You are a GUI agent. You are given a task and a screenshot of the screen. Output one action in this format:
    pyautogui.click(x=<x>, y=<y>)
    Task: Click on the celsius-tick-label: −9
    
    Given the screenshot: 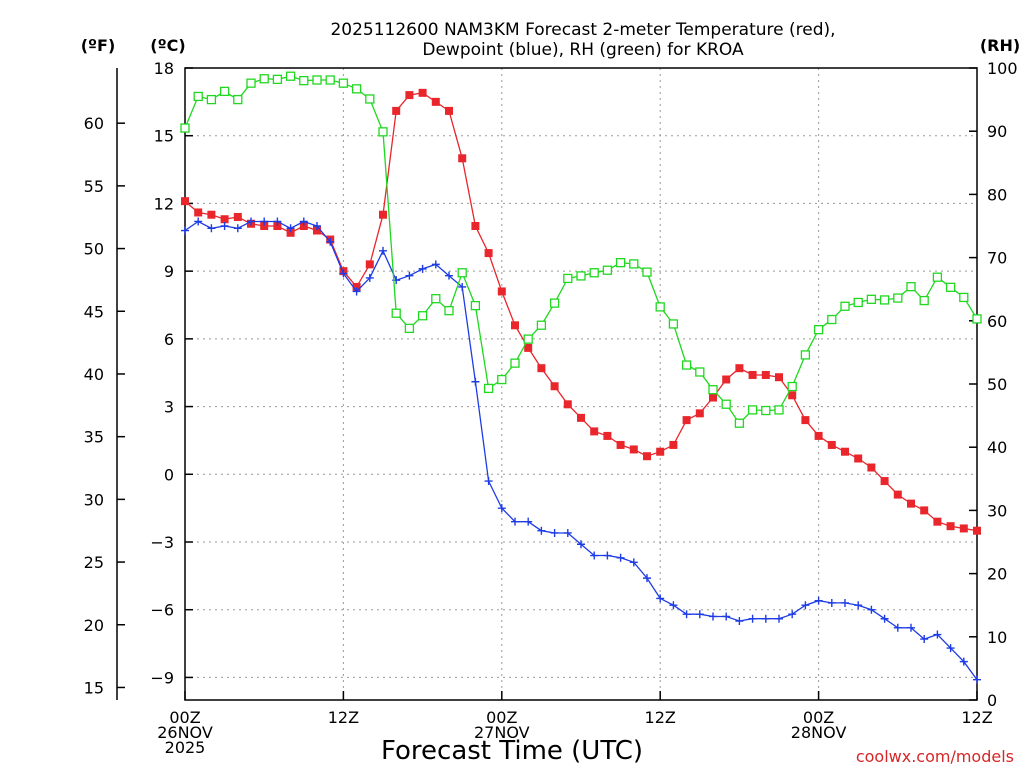 What is the action you would take?
    pyautogui.click(x=162, y=677)
    